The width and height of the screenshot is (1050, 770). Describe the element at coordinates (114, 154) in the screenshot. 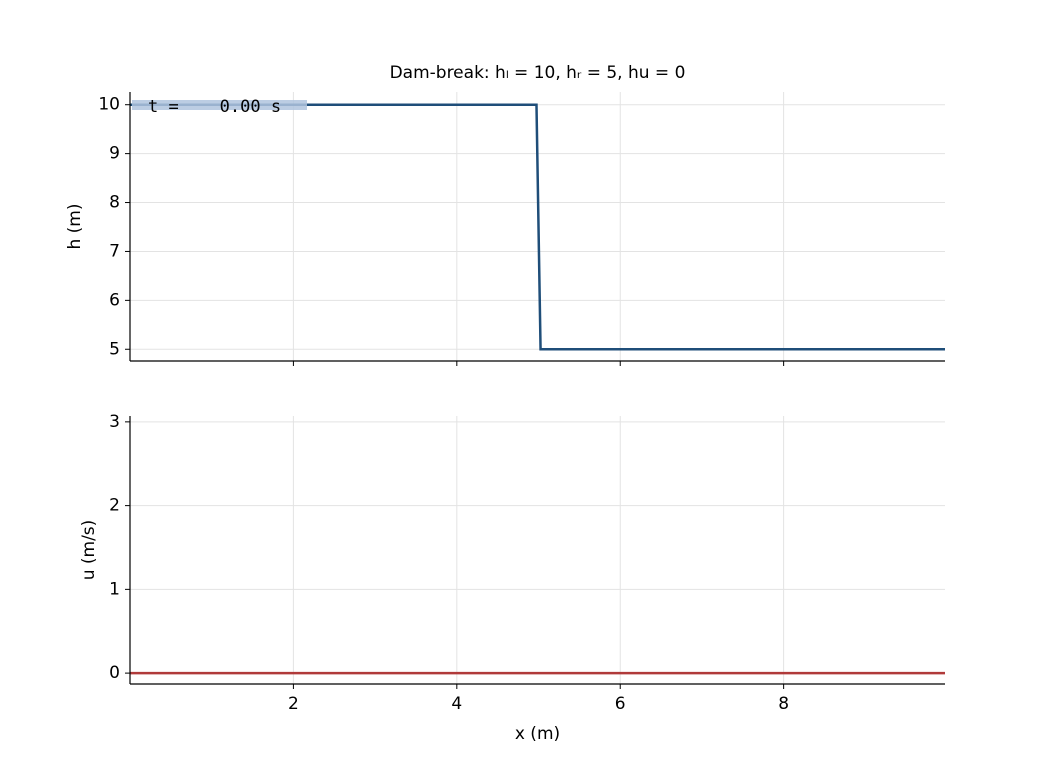

I see `y-tick-label: 9` at that location.